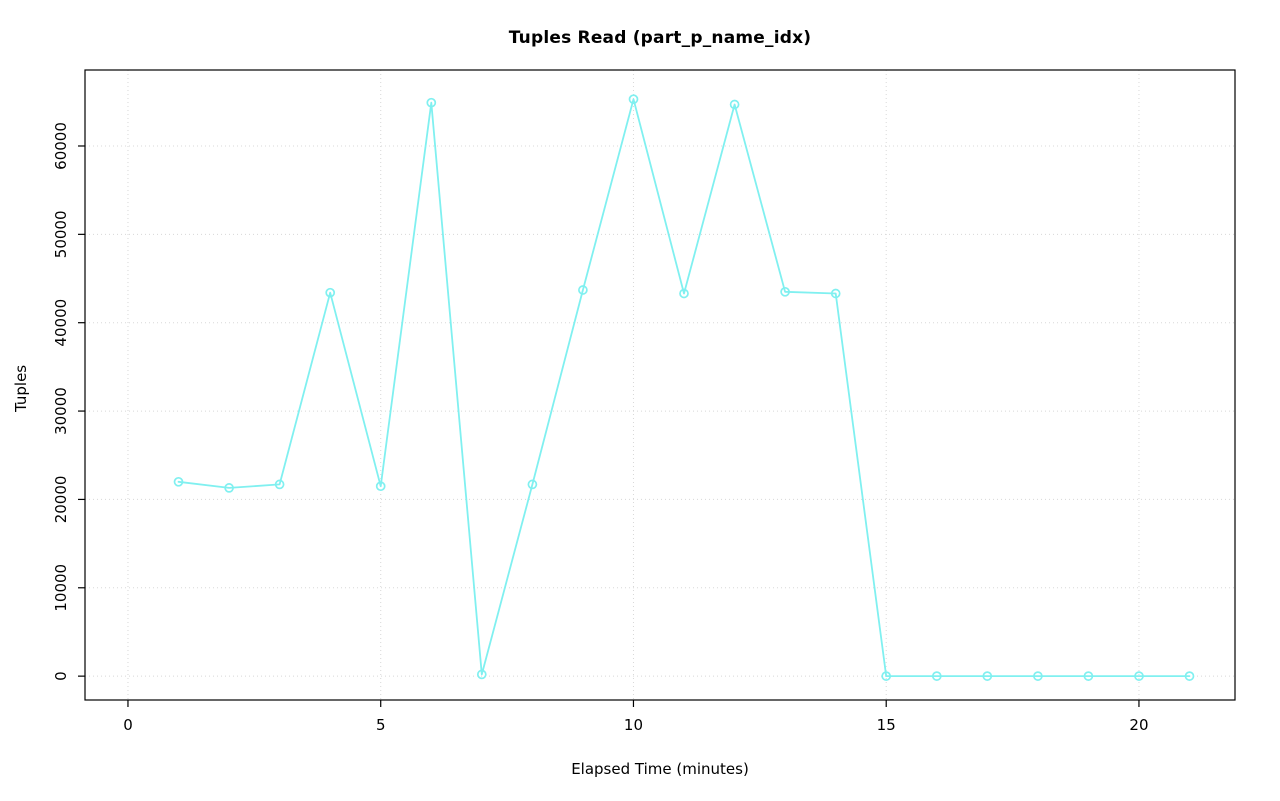 The width and height of the screenshot is (1280, 801). I want to click on y-tick-label: 60000, so click(61, 146).